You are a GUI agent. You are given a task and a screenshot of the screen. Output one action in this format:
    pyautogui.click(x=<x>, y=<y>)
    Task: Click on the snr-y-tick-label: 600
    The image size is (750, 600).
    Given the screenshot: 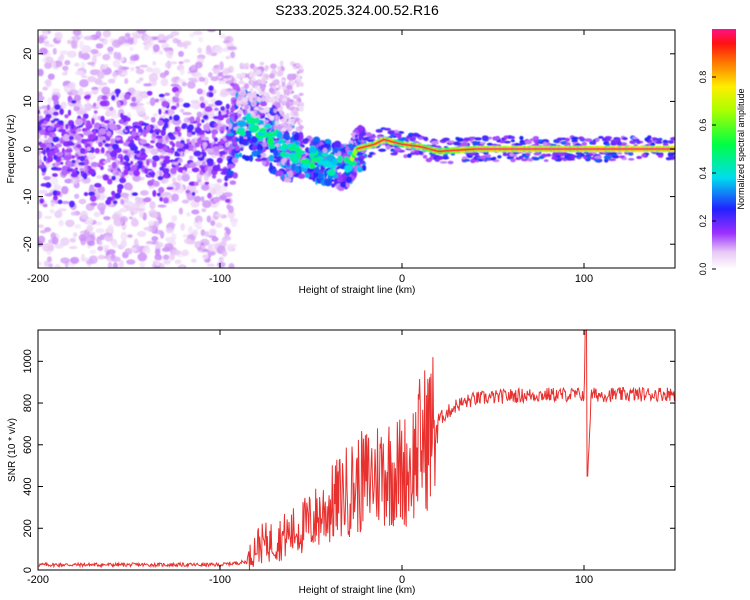 What is the action you would take?
    pyautogui.click(x=28, y=445)
    